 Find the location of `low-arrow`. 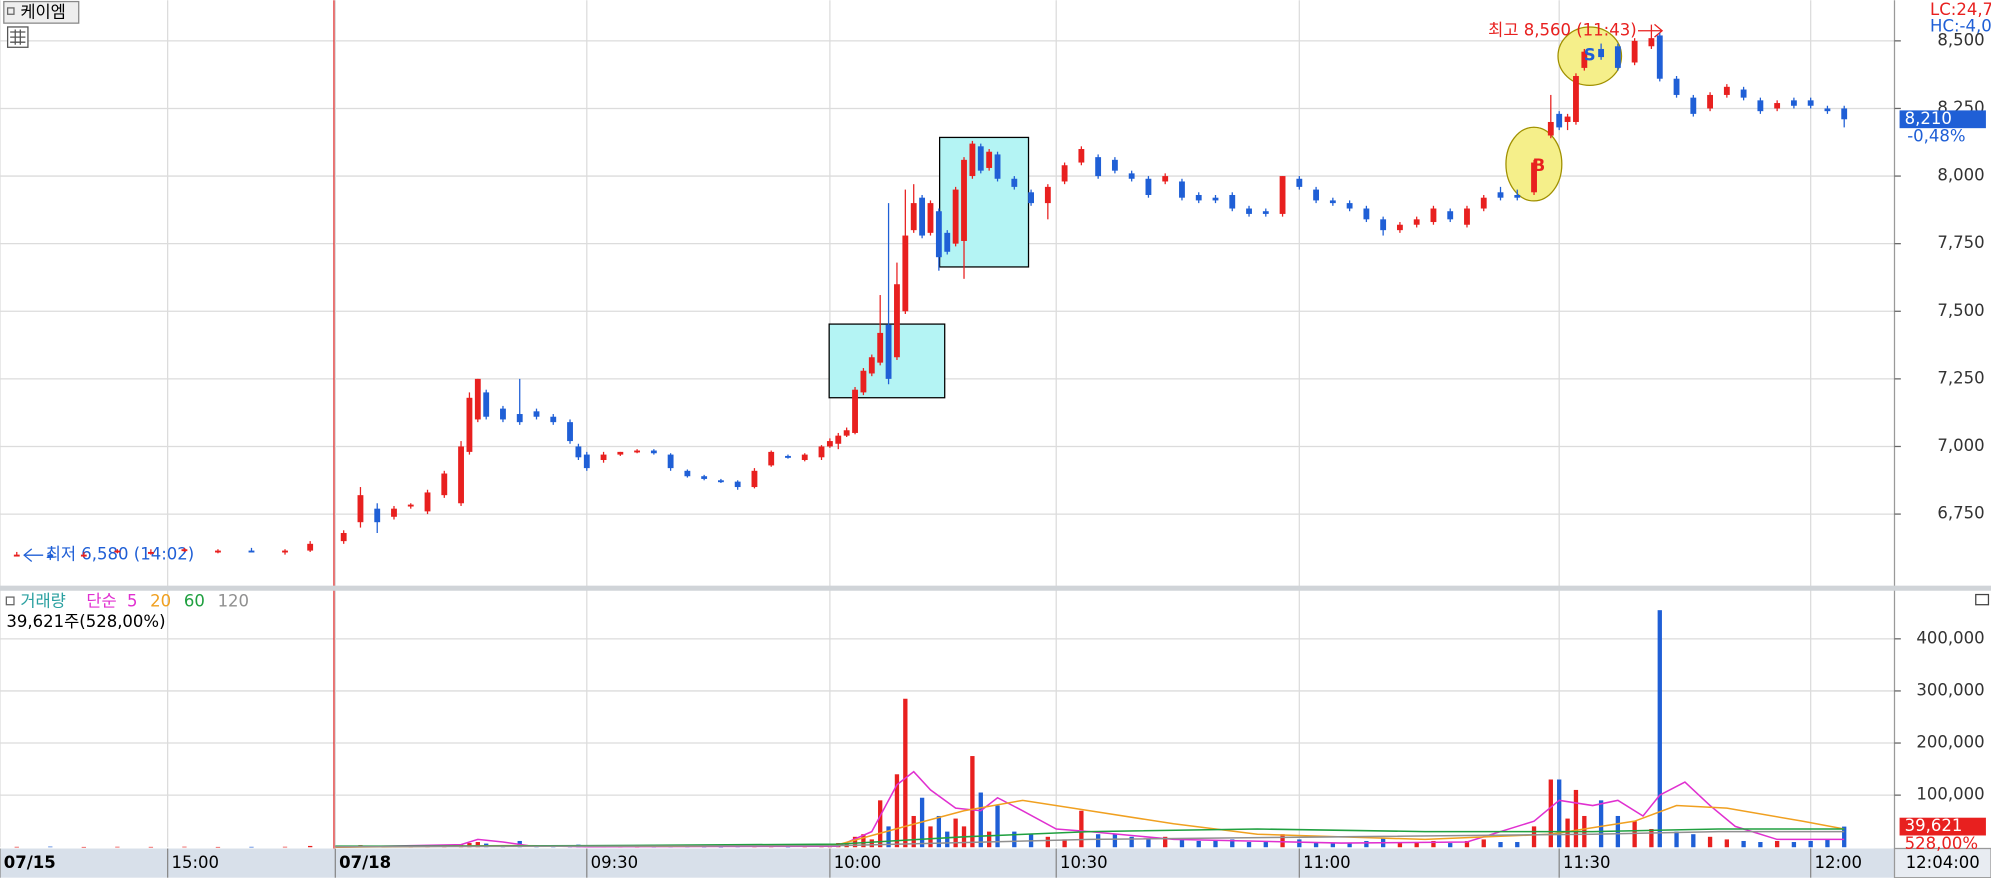

low-arrow is located at coordinates (33, 555).